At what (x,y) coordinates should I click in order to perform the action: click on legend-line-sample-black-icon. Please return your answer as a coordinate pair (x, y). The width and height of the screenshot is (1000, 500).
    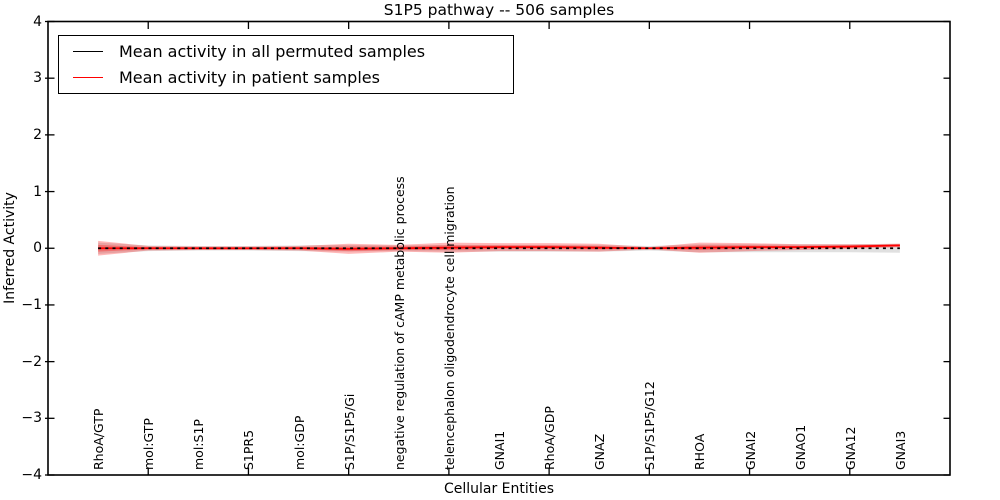
    Looking at the image, I should click on (88, 51).